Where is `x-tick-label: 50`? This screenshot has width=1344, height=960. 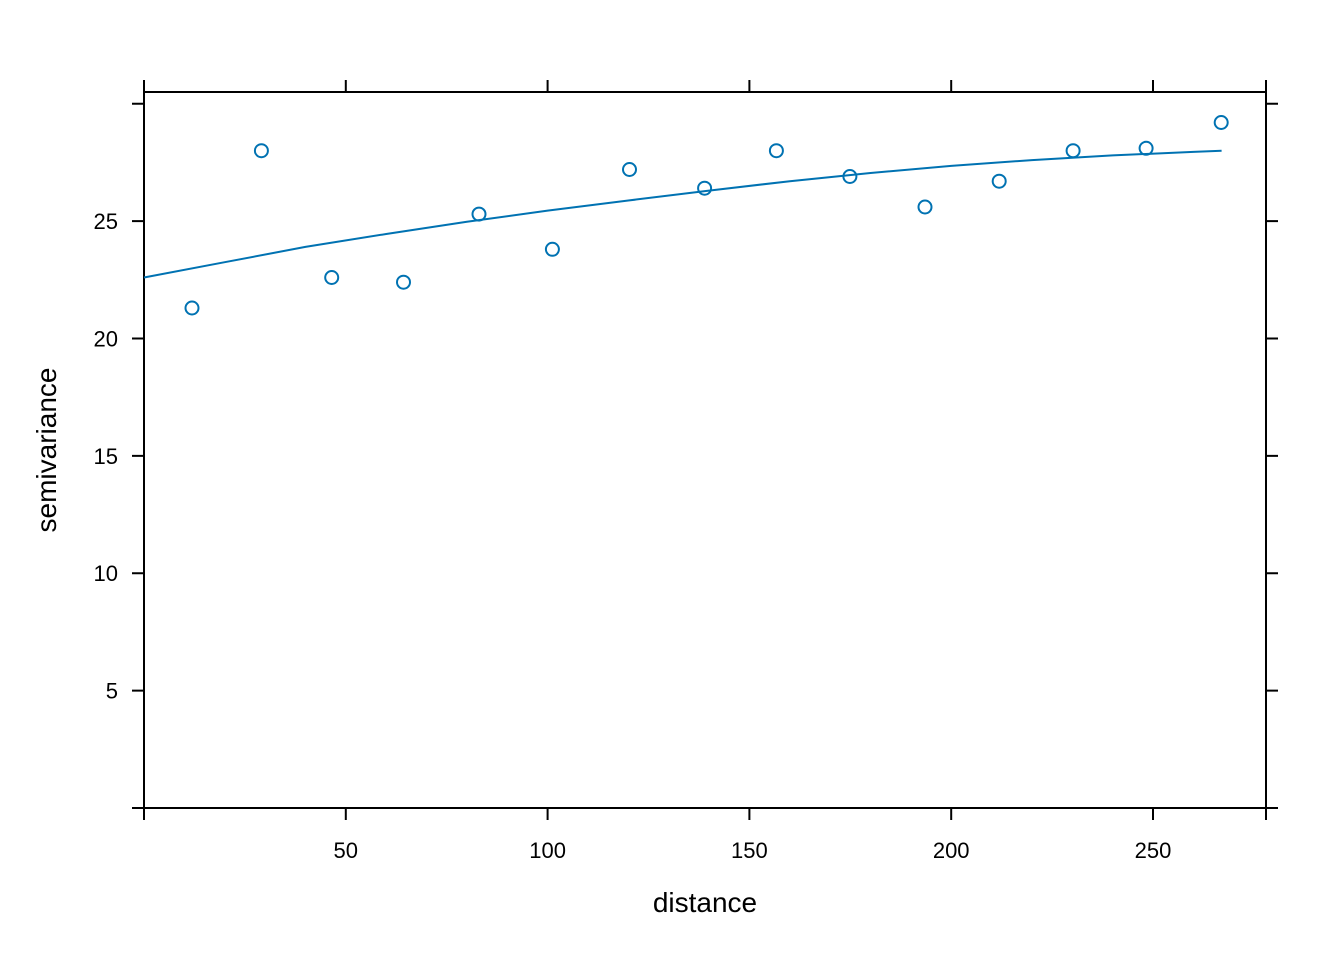 x-tick-label: 50 is located at coordinates (346, 850).